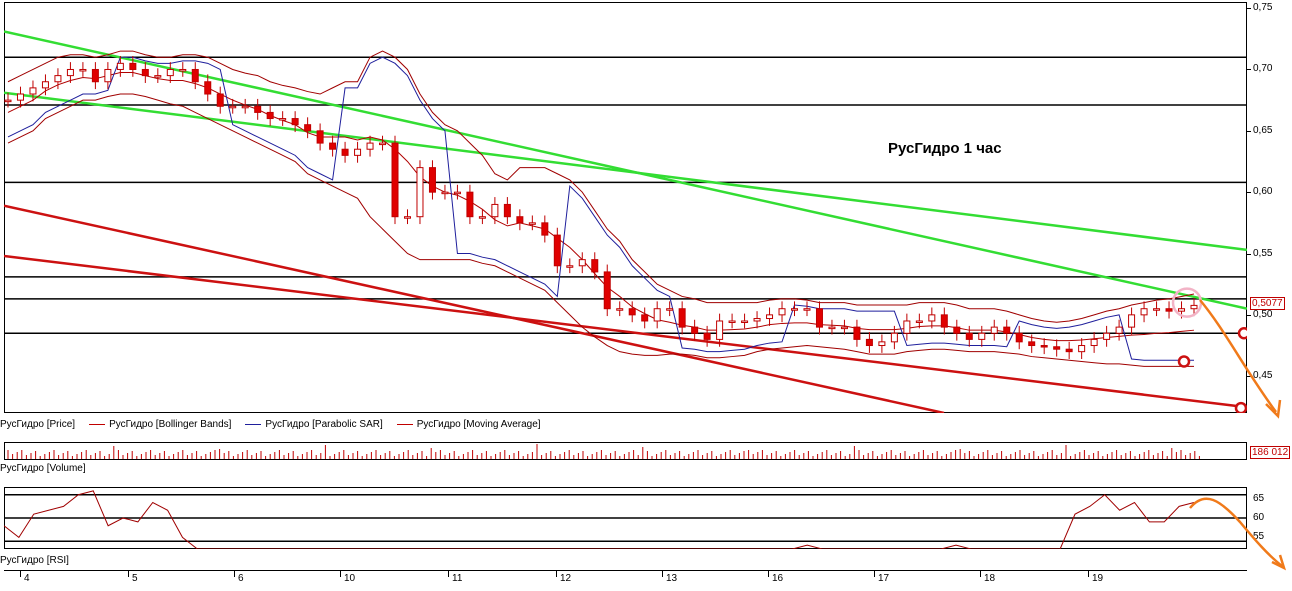 This screenshot has height=591, width=1292. Describe the element at coordinates (1263, 314) in the screenshot. I see `price-axis-tick-label: 0,50` at that location.